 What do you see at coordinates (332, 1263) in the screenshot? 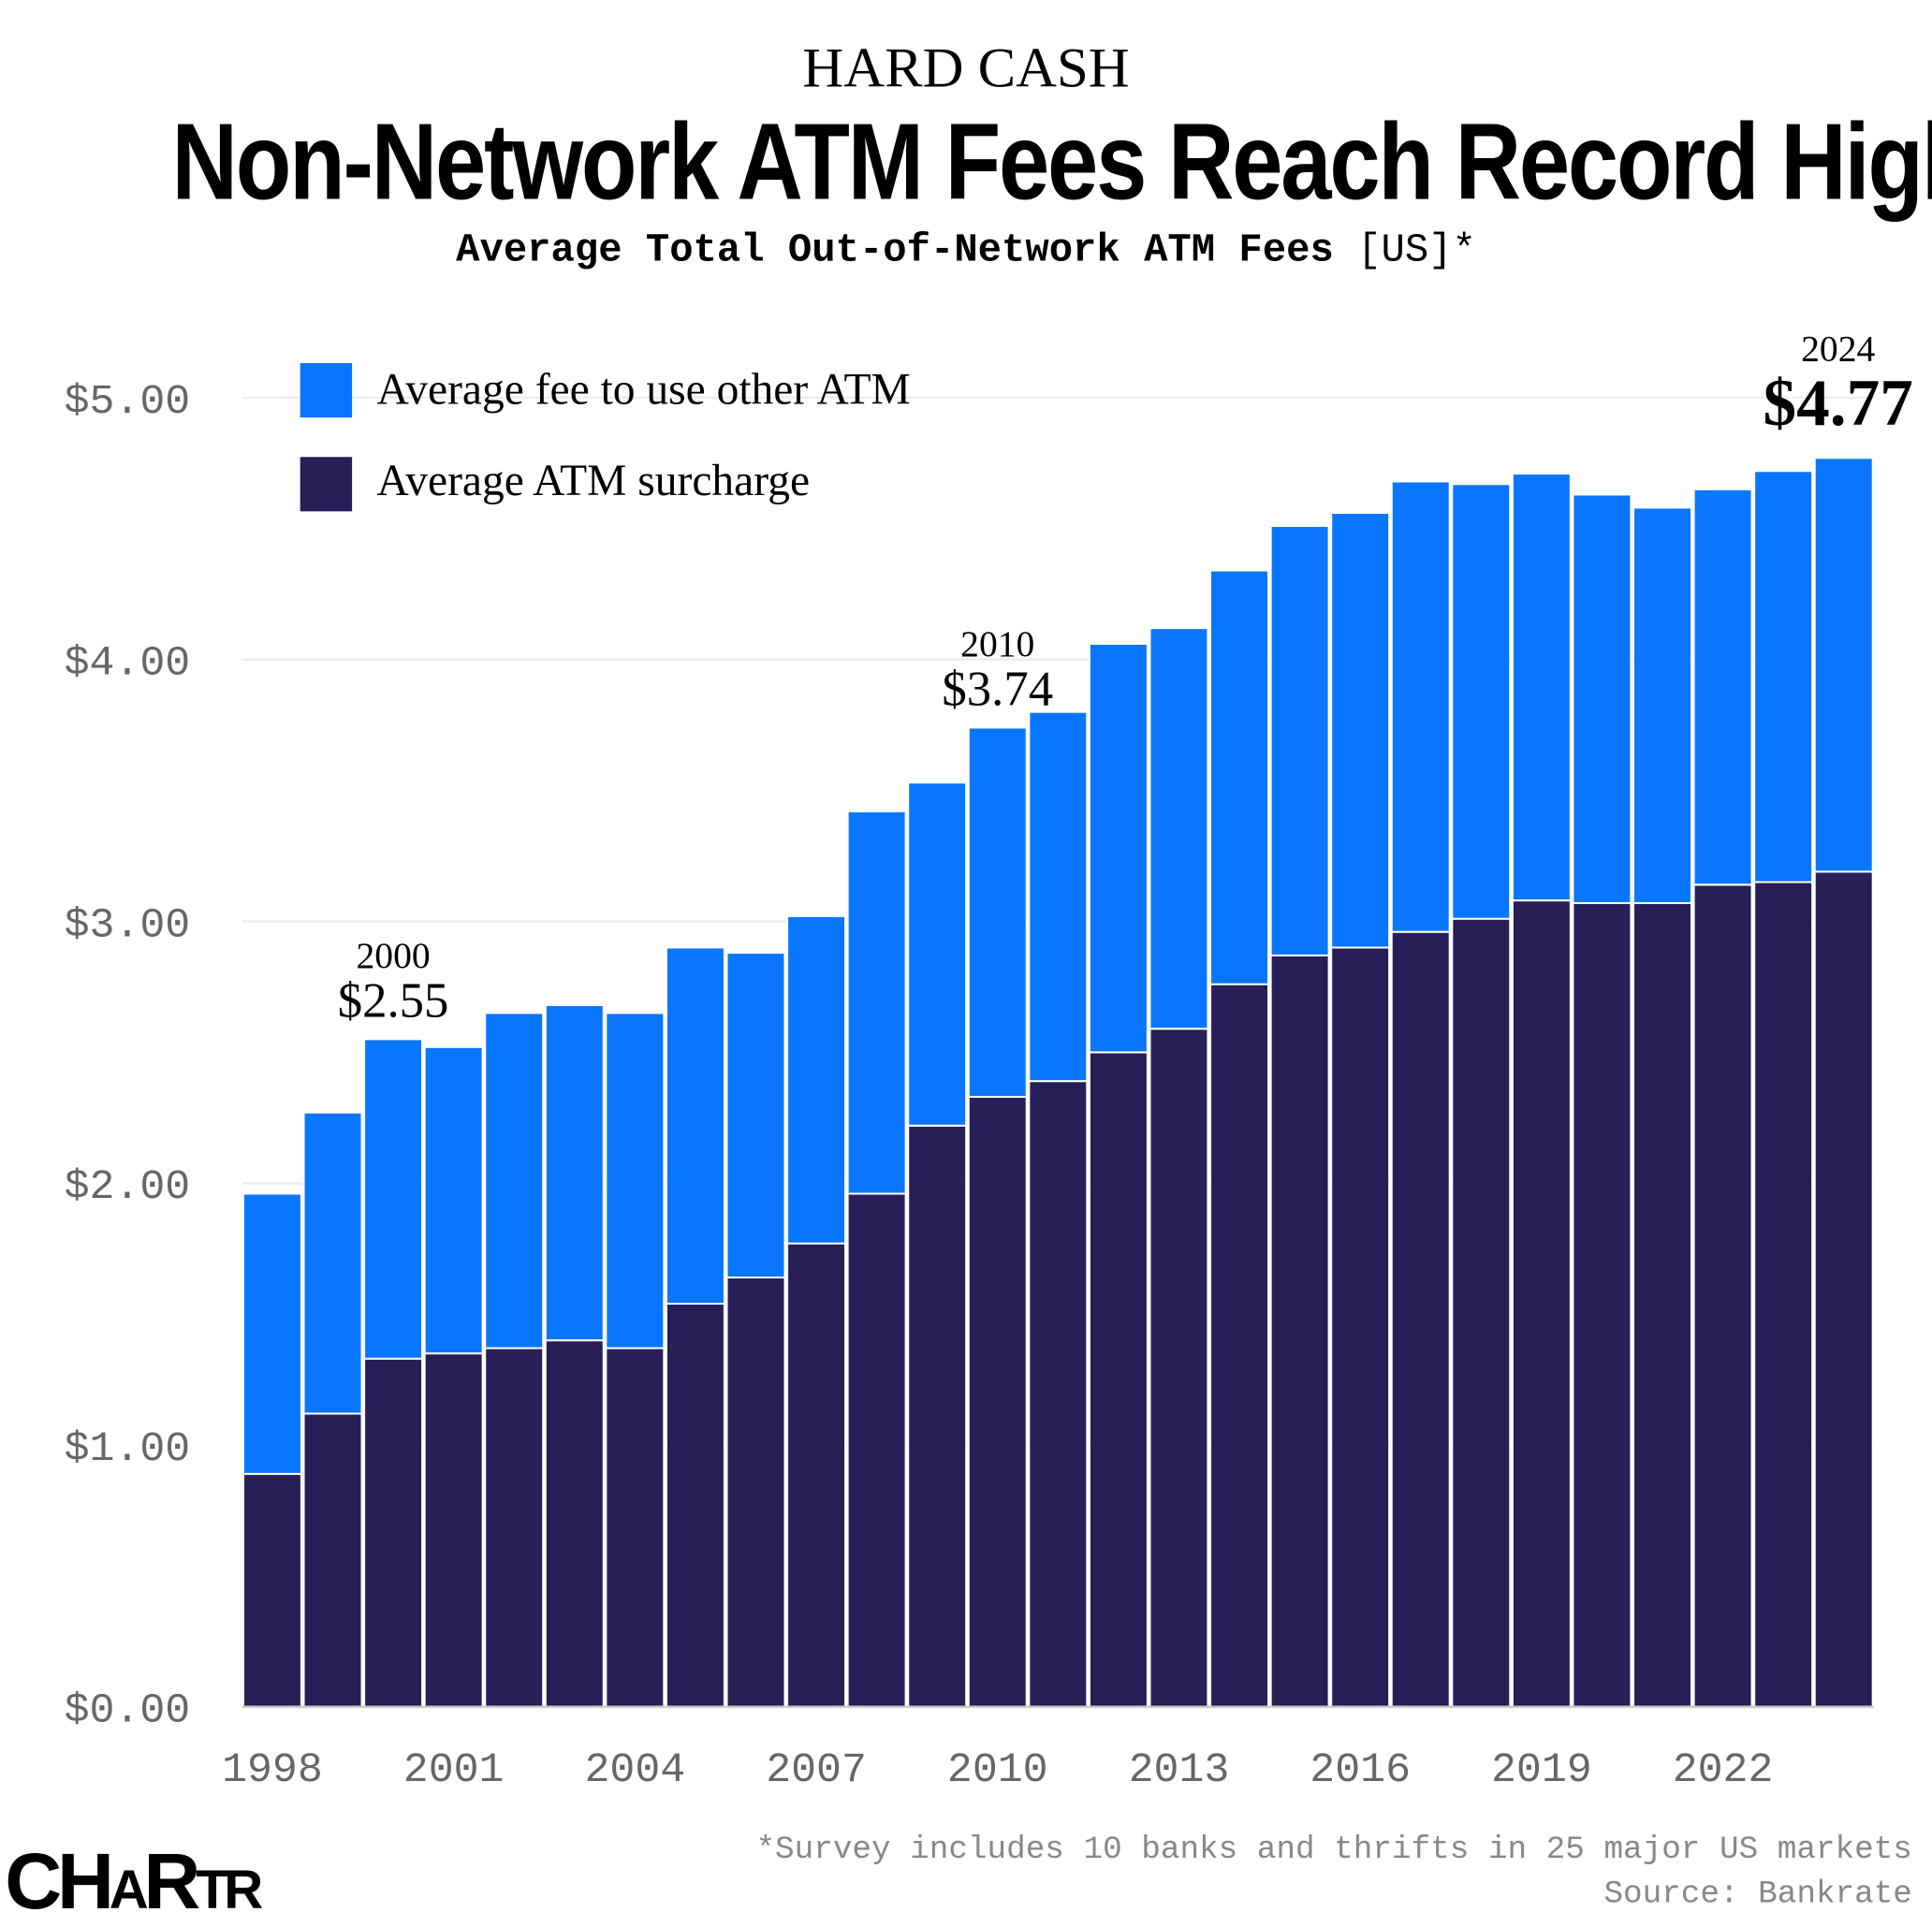
I see `bar-fee-1999` at bounding box center [332, 1263].